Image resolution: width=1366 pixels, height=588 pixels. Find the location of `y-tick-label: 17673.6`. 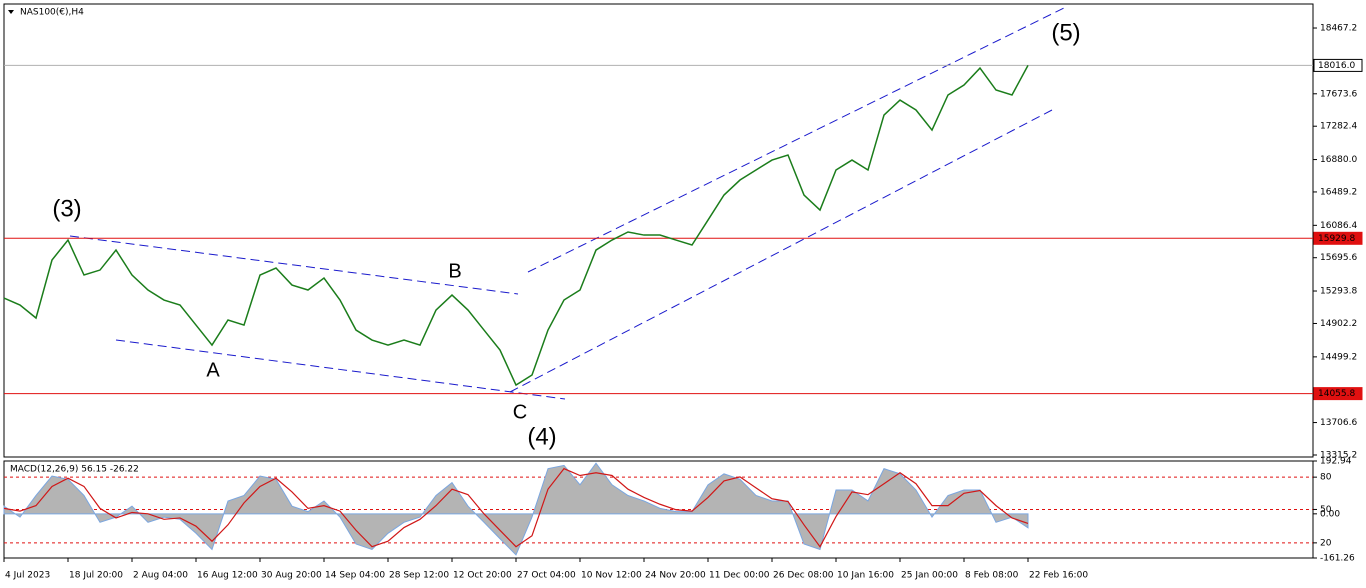

y-tick-label: 17673.6 is located at coordinates (1338, 94).